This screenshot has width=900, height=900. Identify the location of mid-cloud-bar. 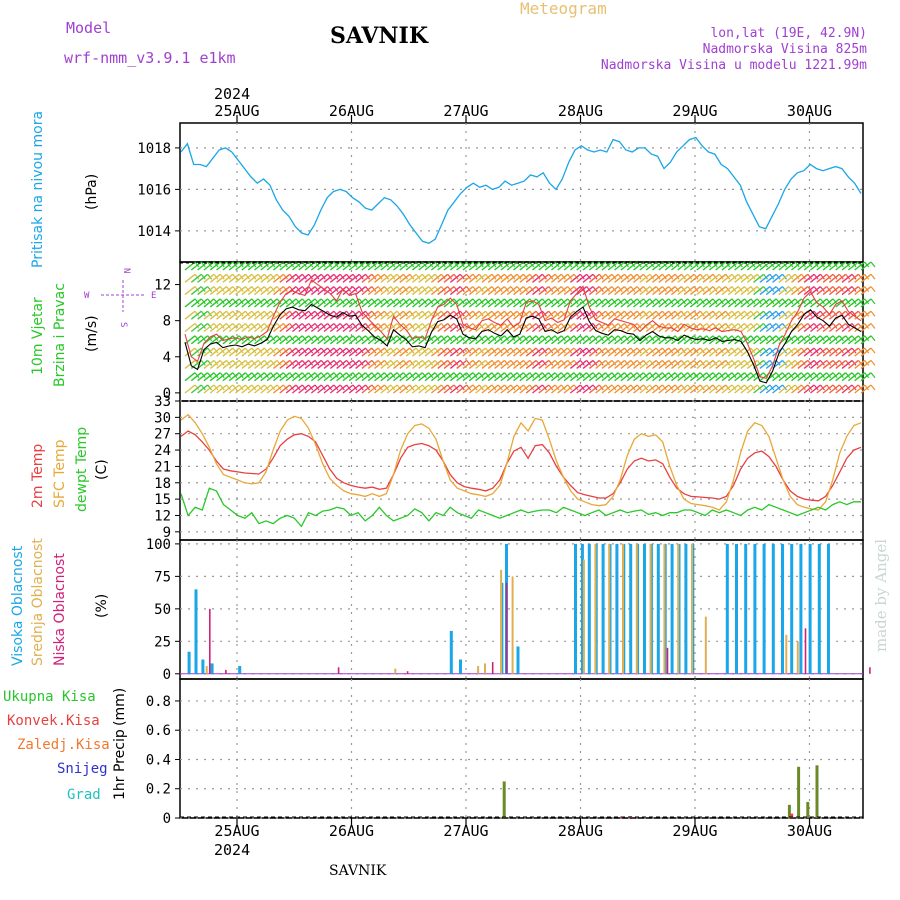
(478, 670).